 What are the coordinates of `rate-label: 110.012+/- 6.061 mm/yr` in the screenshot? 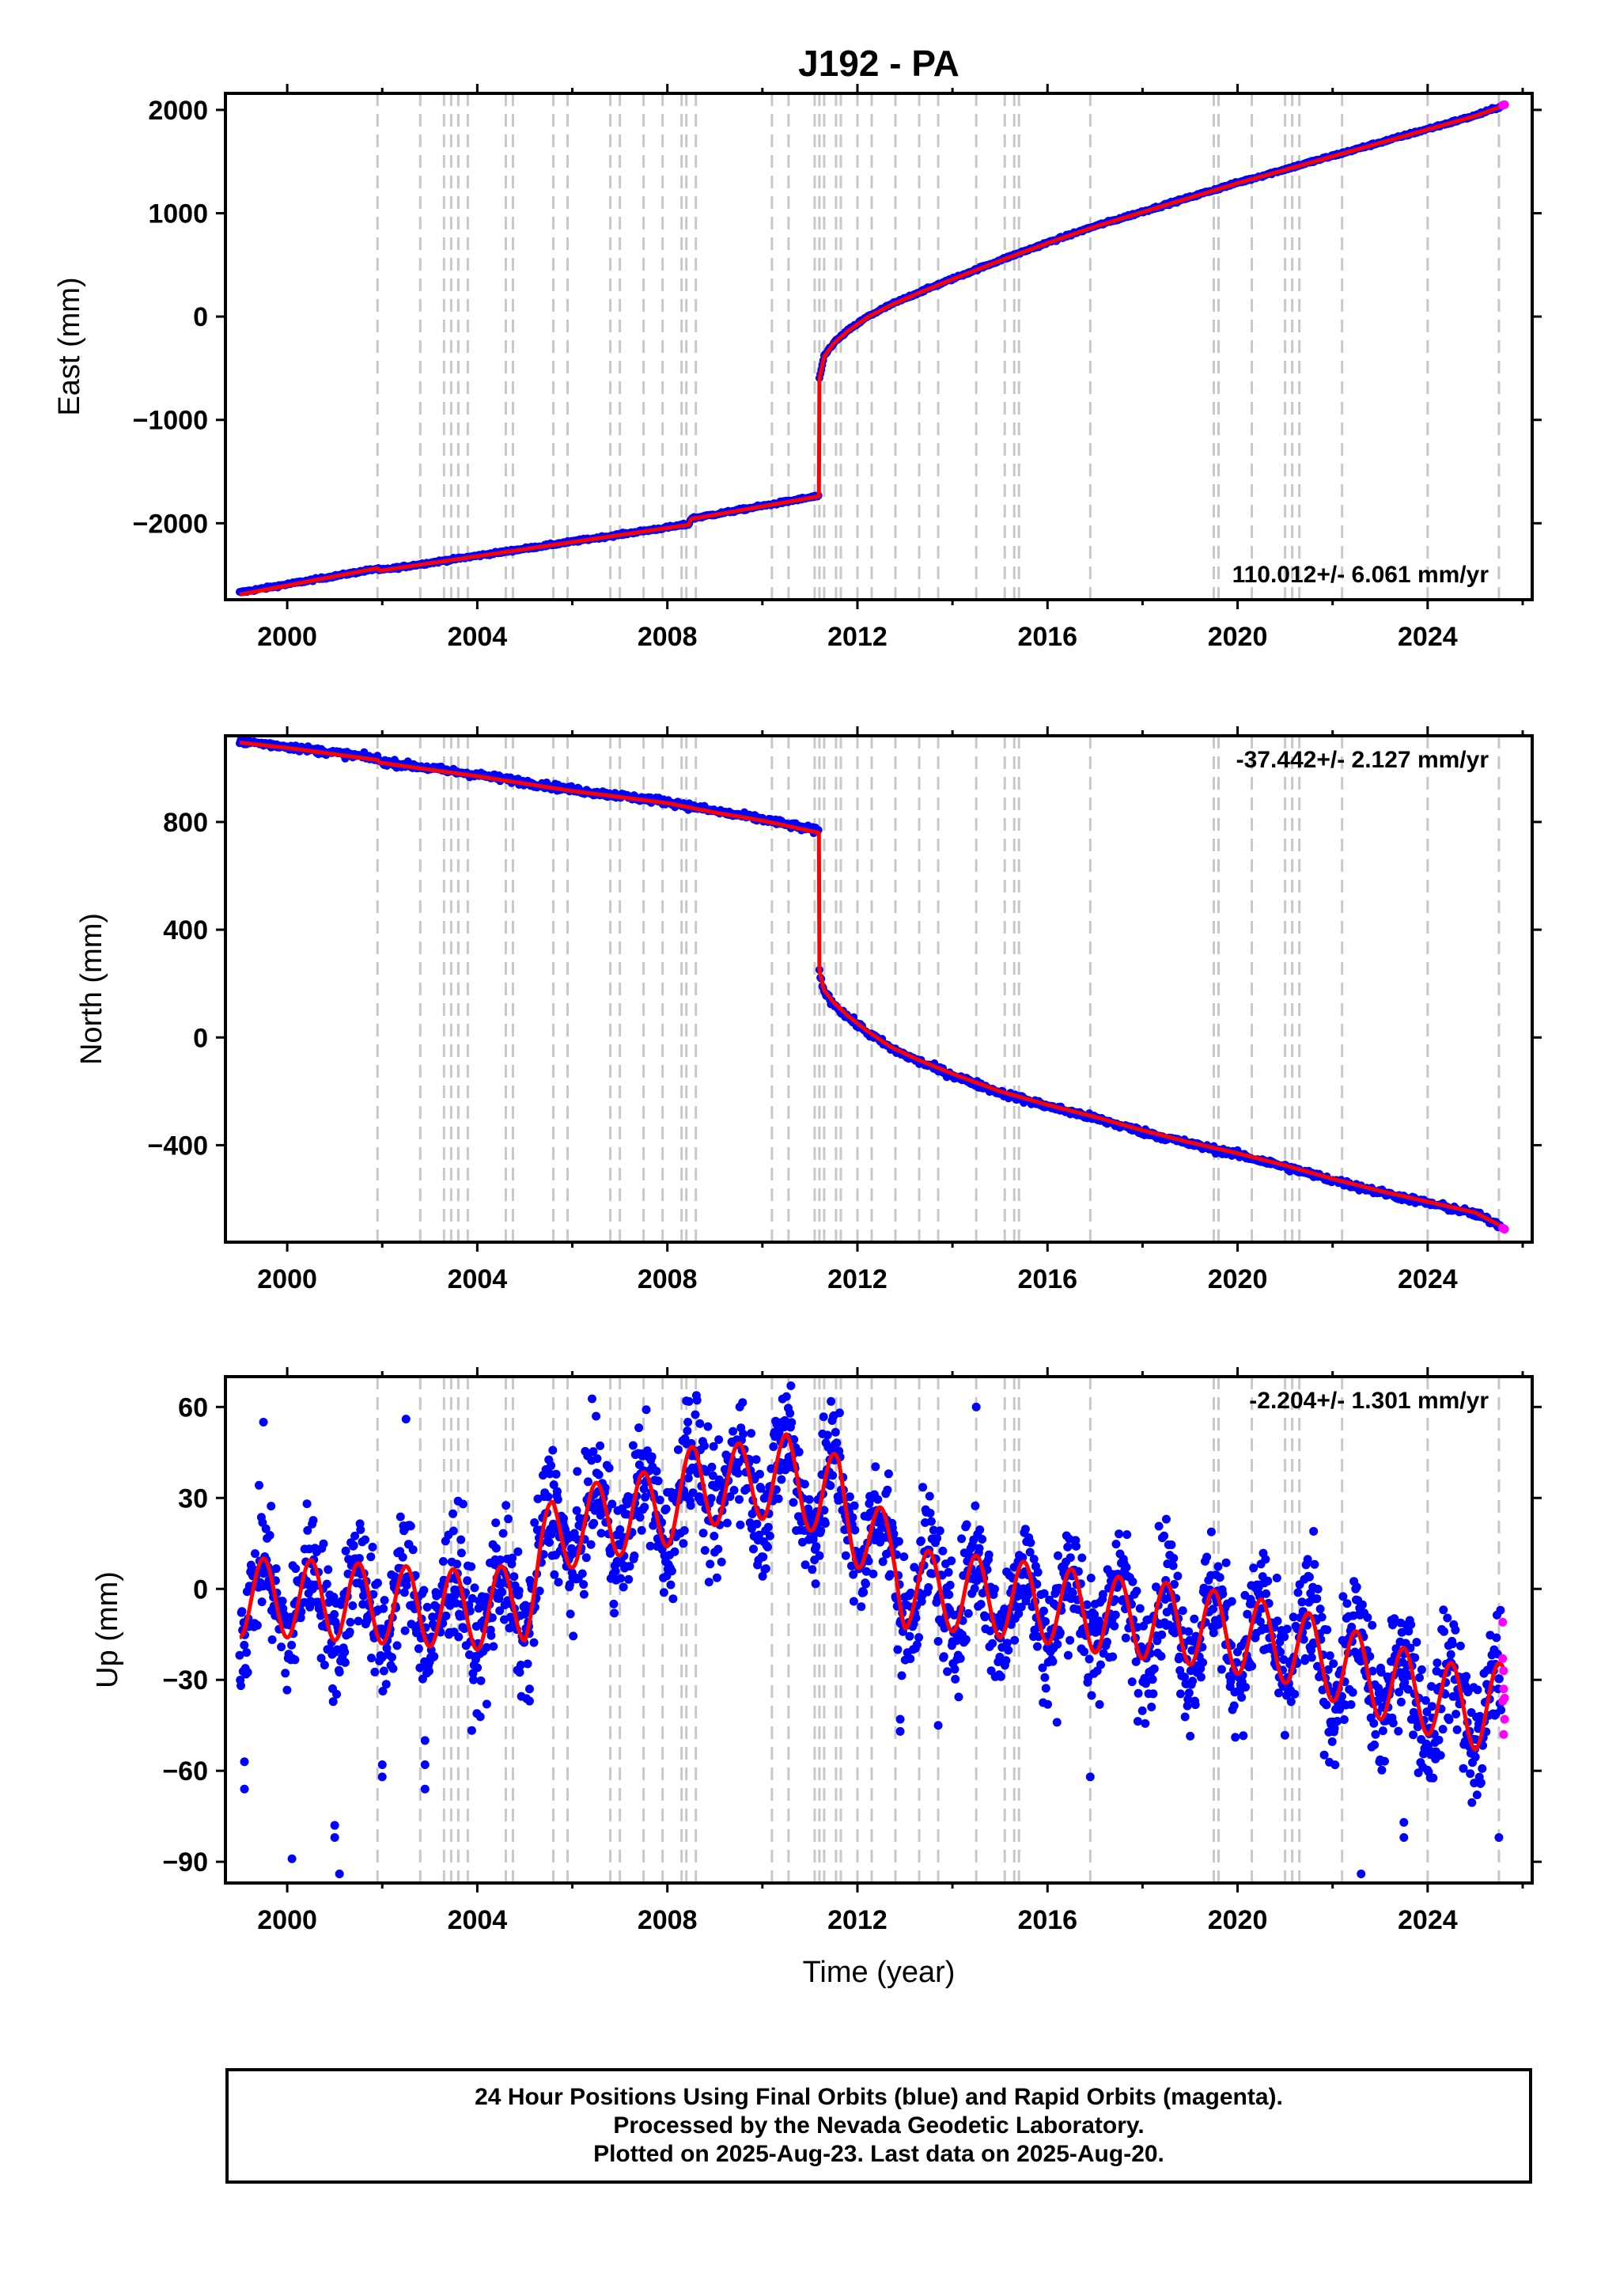 It's located at (1361, 575).